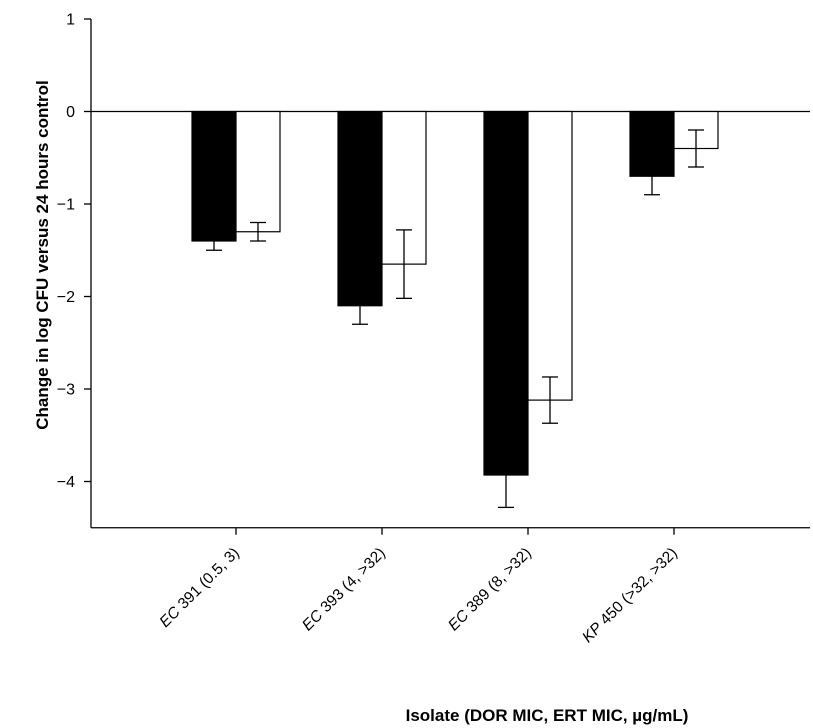 This screenshot has width=813, height=728. Describe the element at coordinates (351, 582) in the screenshot. I see `x-tick-label-rest: 393 (4, >32)` at that location.